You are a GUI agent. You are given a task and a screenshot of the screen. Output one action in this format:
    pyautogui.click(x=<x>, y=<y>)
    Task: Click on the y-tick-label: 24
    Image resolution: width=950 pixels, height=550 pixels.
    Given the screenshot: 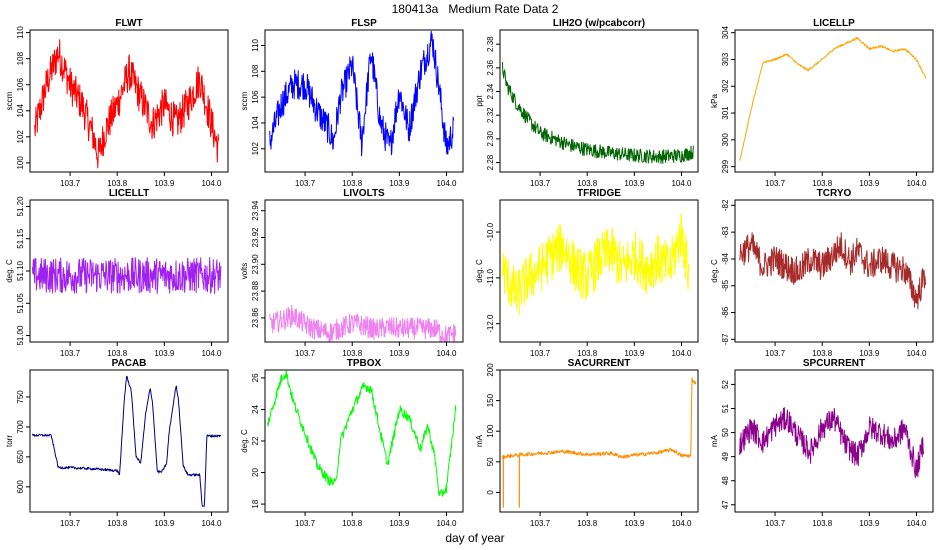 What is the action you would take?
    pyautogui.click(x=255, y=408)
    